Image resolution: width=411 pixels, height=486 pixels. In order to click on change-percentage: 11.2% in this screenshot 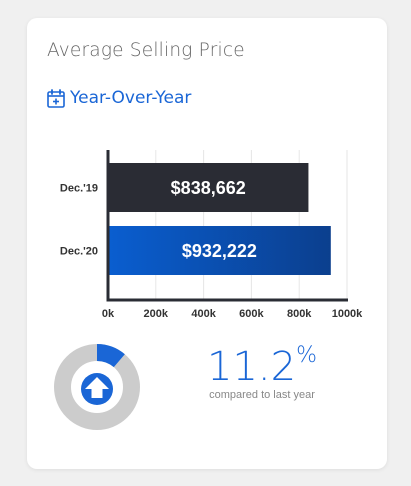, I will do `click(262, 366)`.